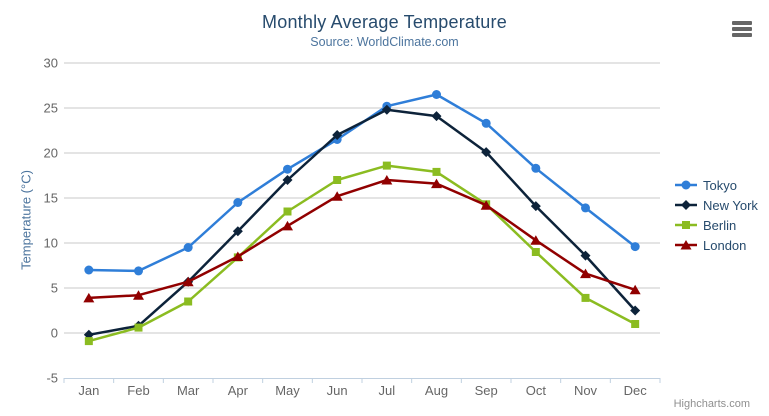 The width and height of the screenshot is (769, 416). I want to click on svg-text: 30, so click(51, 63).